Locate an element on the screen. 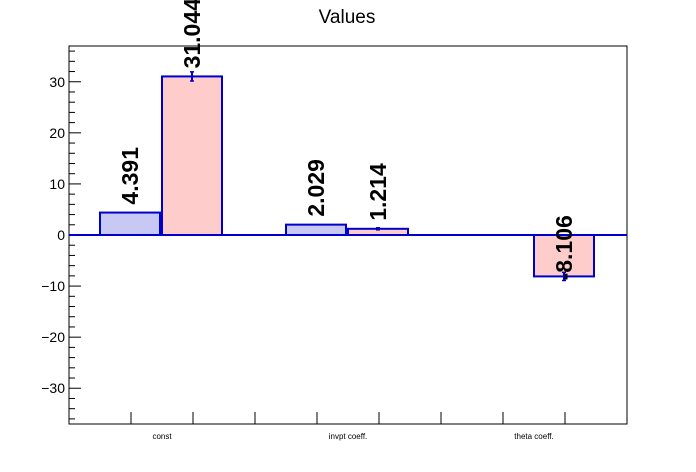  data-label: 1.214 is located at coordinates (378, 192).